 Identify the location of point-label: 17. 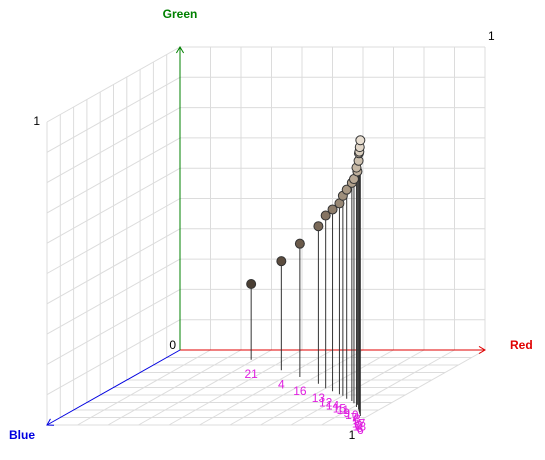
(359, 423).